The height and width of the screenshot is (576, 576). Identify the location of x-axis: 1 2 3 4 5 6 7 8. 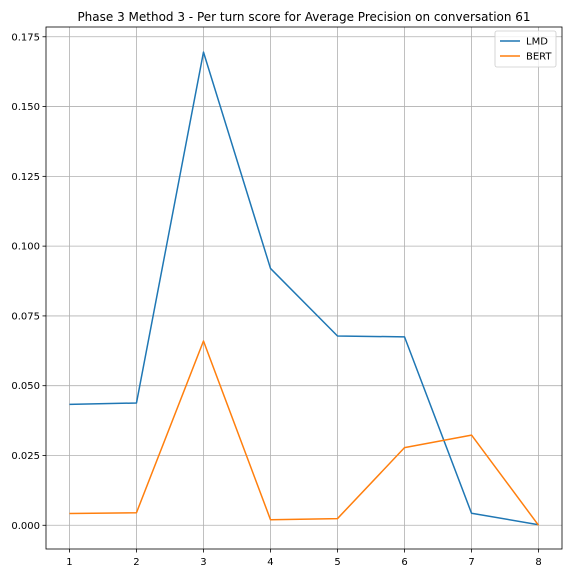
(304, 558).